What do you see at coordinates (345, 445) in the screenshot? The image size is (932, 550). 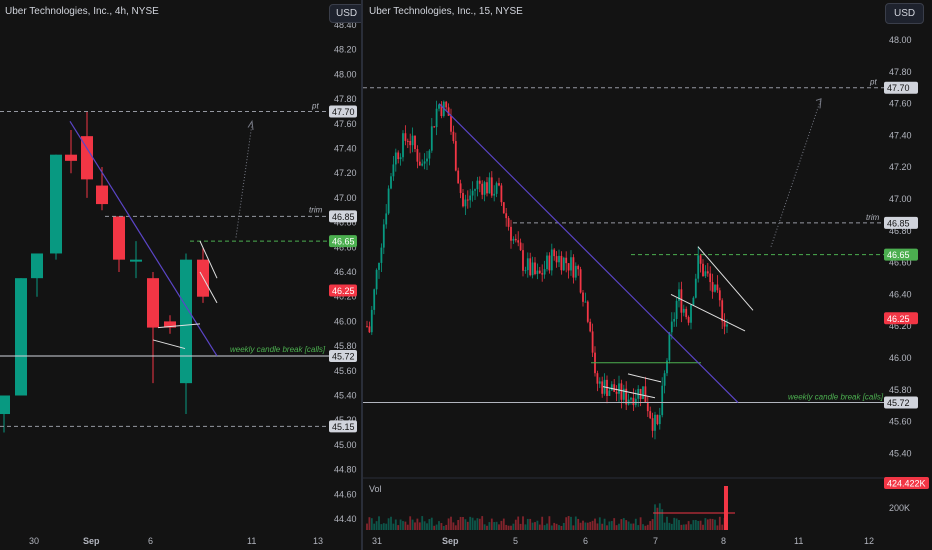 I see `left-price-tick: 45.00` at bounding box center [345, 445].